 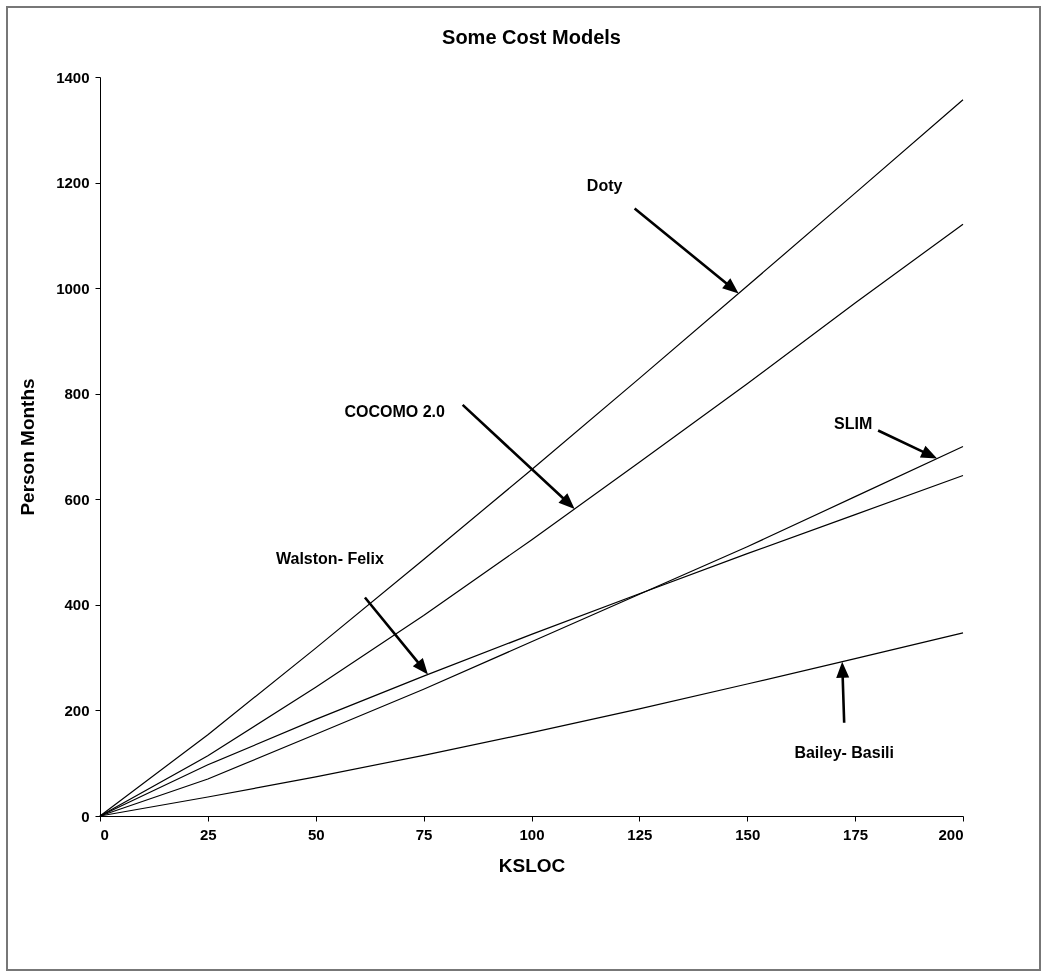 What do you see at coordinates (532, 834) in the screenshot?
I see `x-tick-label: 100` at bounding box center [532, 834].